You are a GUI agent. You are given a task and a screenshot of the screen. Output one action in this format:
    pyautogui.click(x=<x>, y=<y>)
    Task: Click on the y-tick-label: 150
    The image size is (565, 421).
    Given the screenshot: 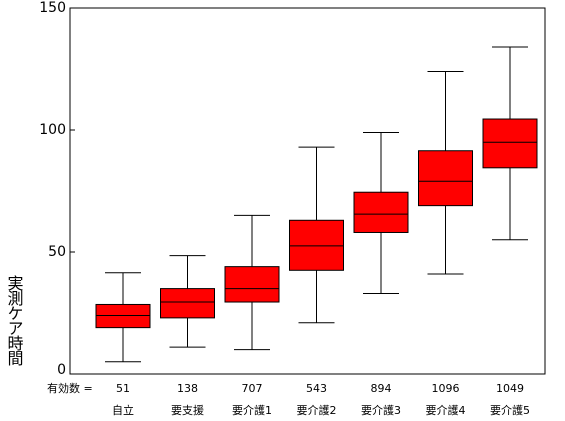 What is the action you would take?
    pyautogui.click(x=52, y=8)
    